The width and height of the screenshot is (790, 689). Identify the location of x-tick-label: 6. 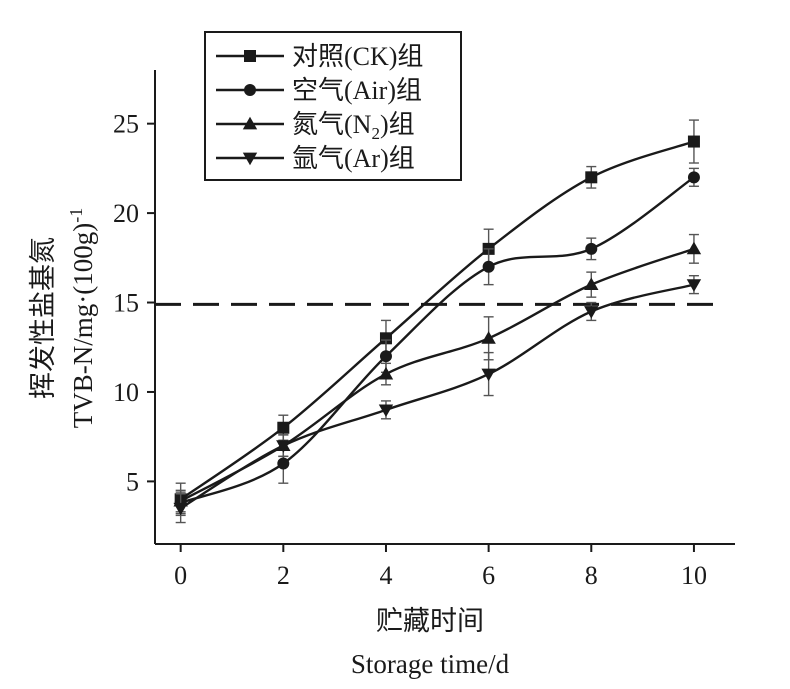
(488, 575).